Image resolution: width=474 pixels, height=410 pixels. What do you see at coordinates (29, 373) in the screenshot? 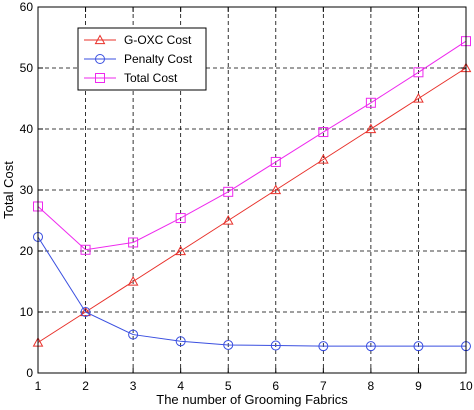
I see `y-tick-label: 0` at bounding box center [29, 373].